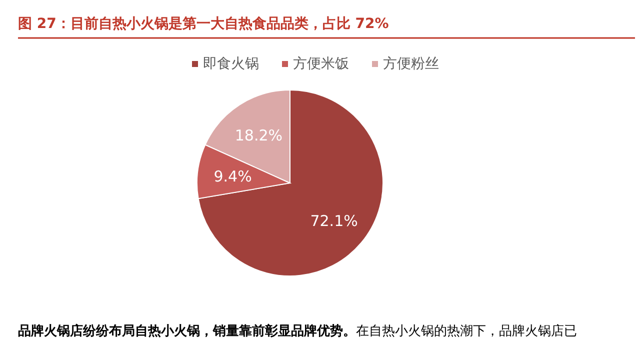 The width and height of the screenshot is (641, 345). Describe the element at coordinates (411, 64) in the screenshot. I see `legend-label: 方便粉丝` at that location.